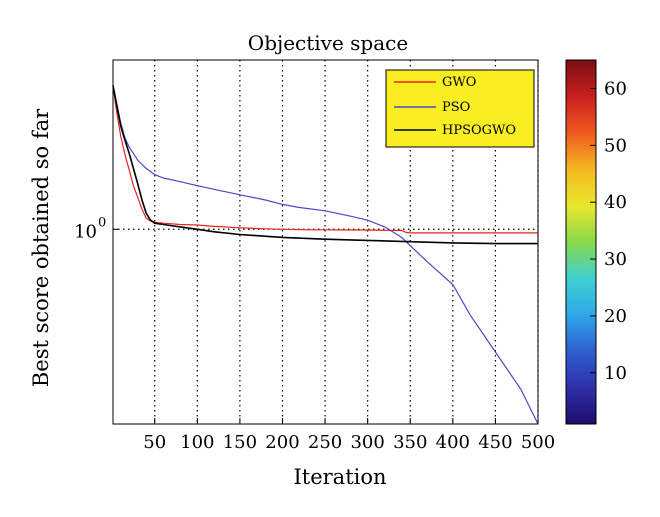 The width and height of the screenshot is (660, 517). I want to click on chart-title: Objective space, so click(328, 43).